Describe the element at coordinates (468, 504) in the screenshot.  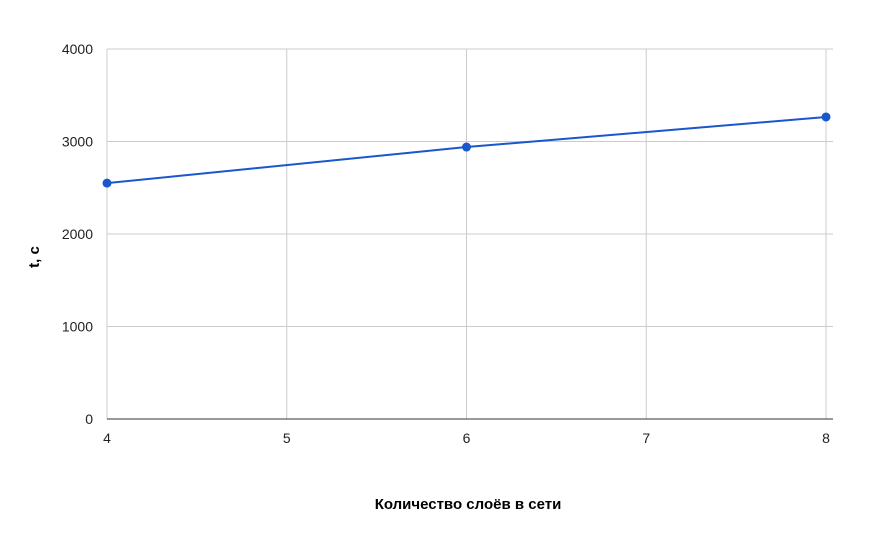
I see `x-axis-title: Количество слоёв в сети` at that location.